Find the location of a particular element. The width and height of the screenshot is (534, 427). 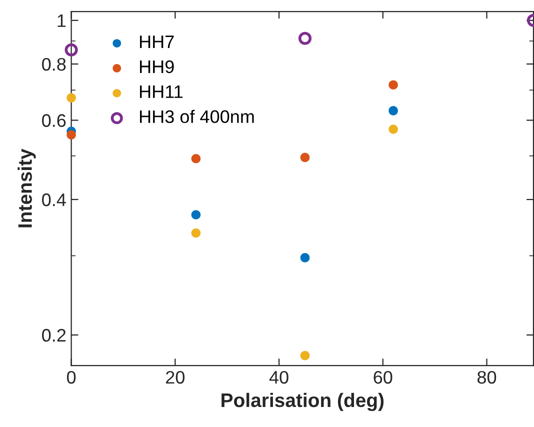

x-tick-label: 40 is located at coordinates (278, 377).